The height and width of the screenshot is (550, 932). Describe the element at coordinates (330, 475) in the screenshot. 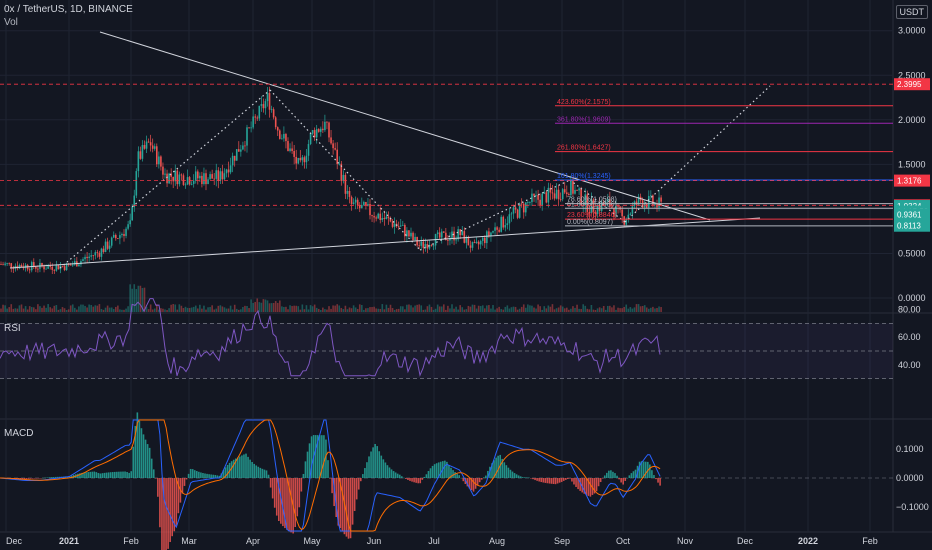

I see `macd-signal-line` at that location.